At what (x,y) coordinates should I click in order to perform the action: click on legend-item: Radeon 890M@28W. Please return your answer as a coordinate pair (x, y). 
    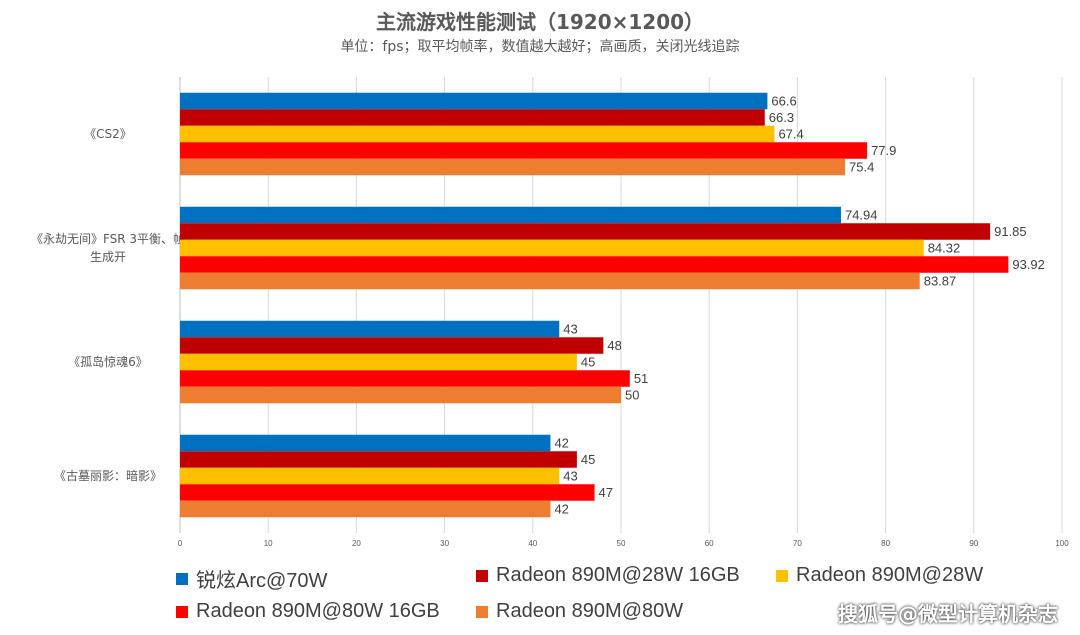
    Looking at the image, I should click on (879, 575).